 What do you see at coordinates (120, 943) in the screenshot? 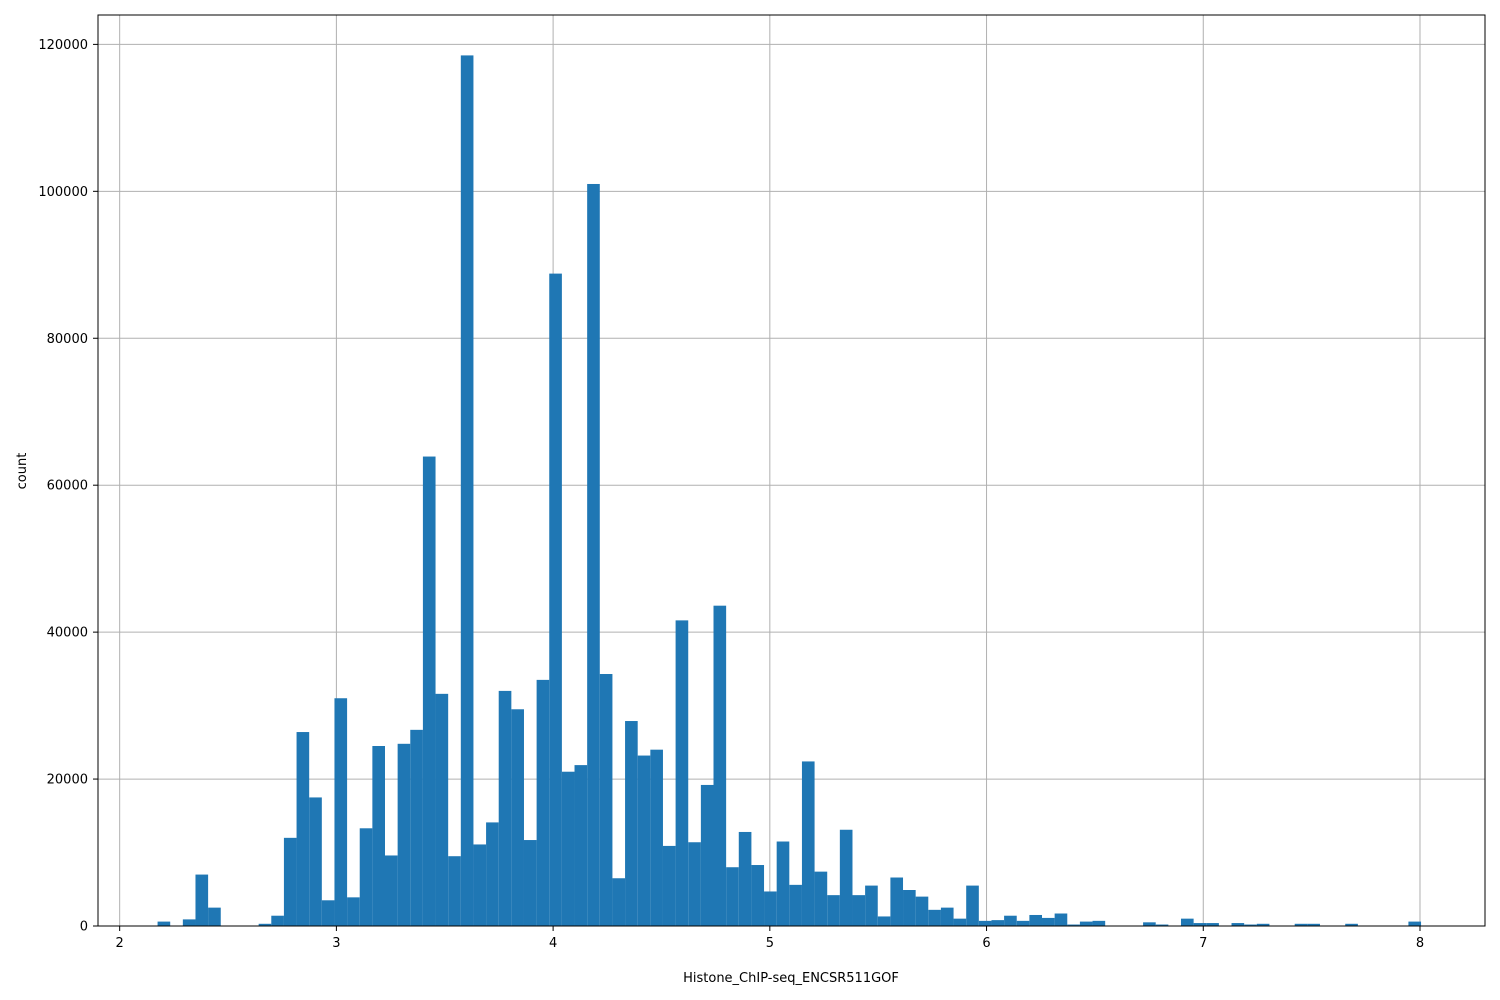
I see `x-tick-label-0: 2` at bounding box center [120, 943].